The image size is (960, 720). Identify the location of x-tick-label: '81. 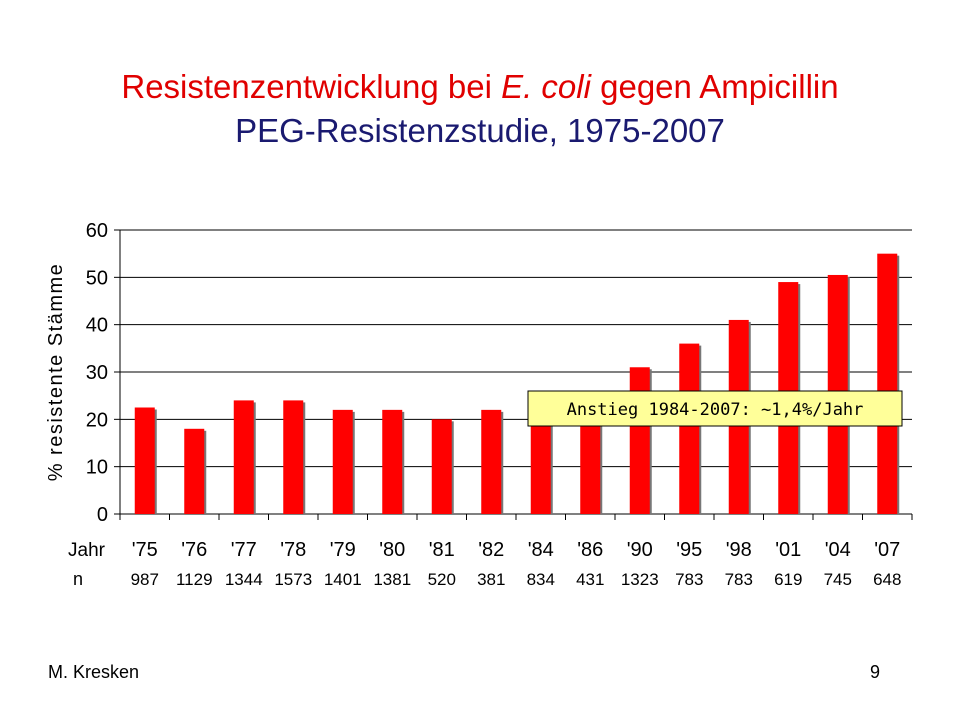
(442, 550).